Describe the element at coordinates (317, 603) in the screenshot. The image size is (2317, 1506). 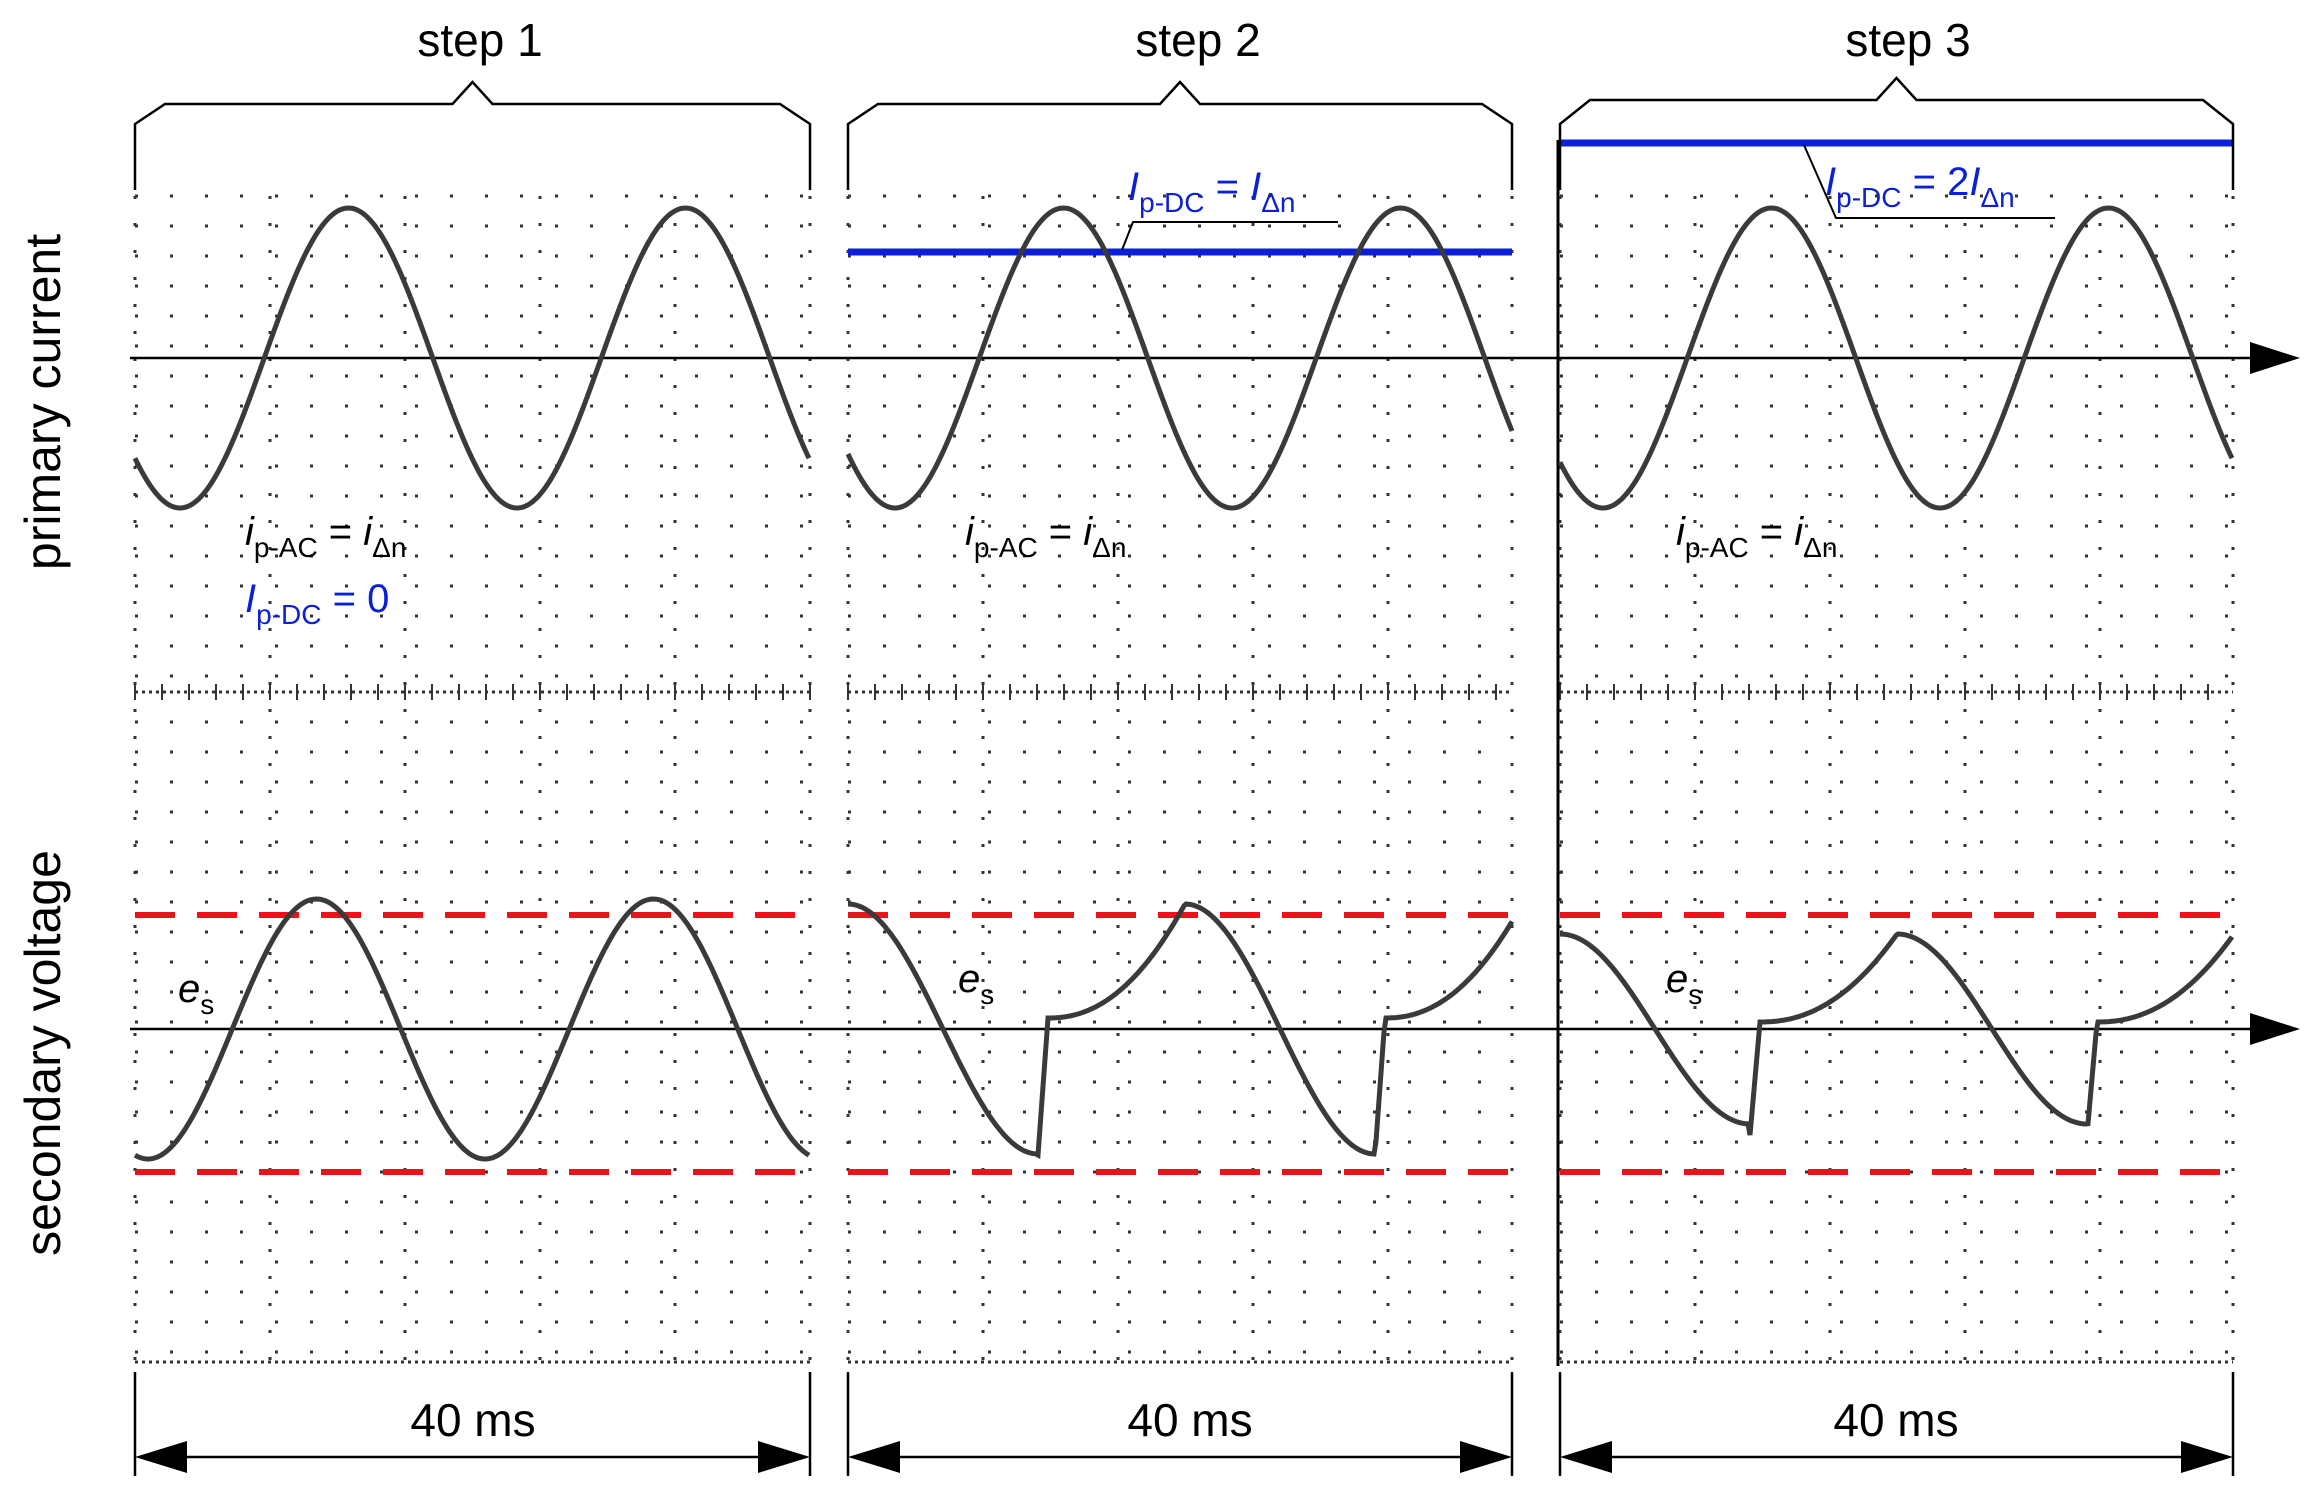
I see `step-1-dc-equation: Ip-DC = 0` at that location.